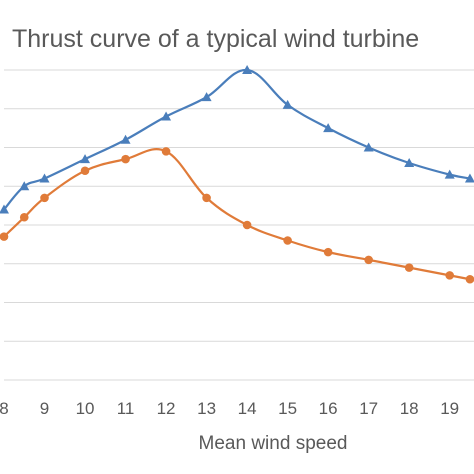 This screenshot has height=474, width=474. I want to click on x-tick-label: 8, so click(4, 408).